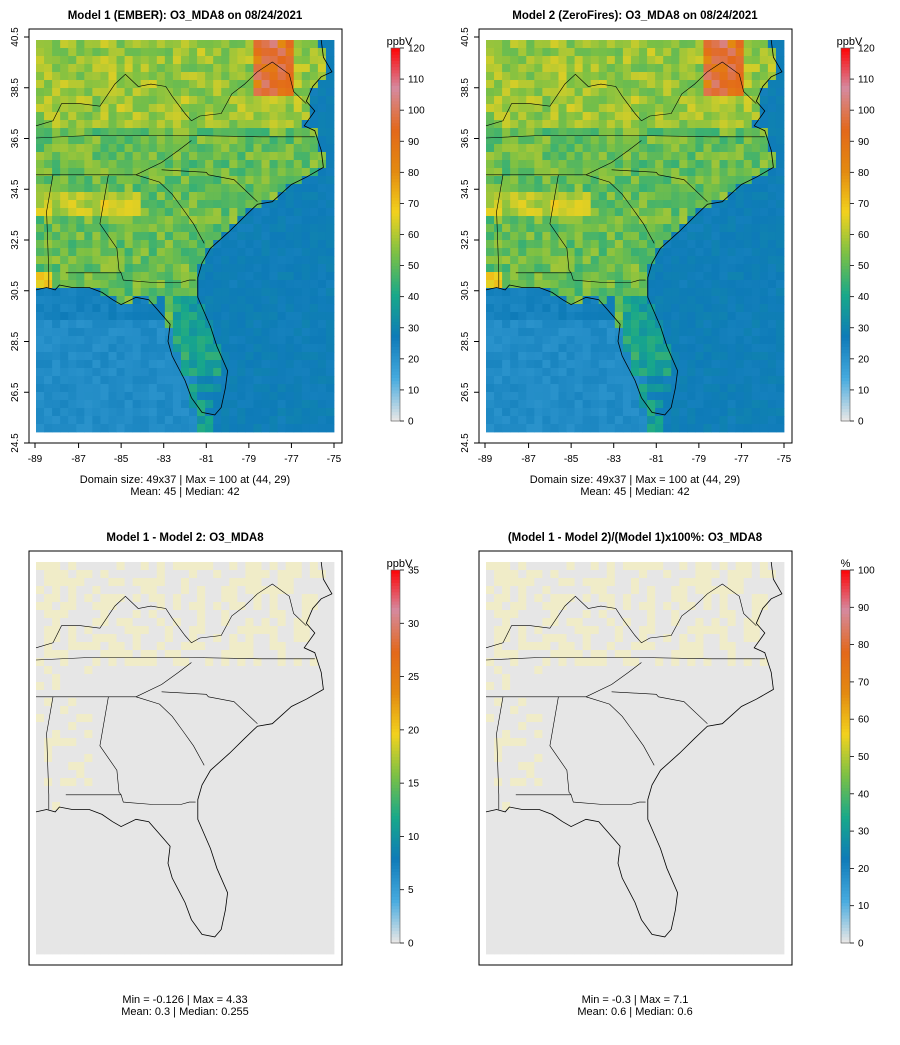 This screenshot has width=900, height=1045. Describe the element at coordinates (620, 209) in the screenshot. I see `state-border` at that location.